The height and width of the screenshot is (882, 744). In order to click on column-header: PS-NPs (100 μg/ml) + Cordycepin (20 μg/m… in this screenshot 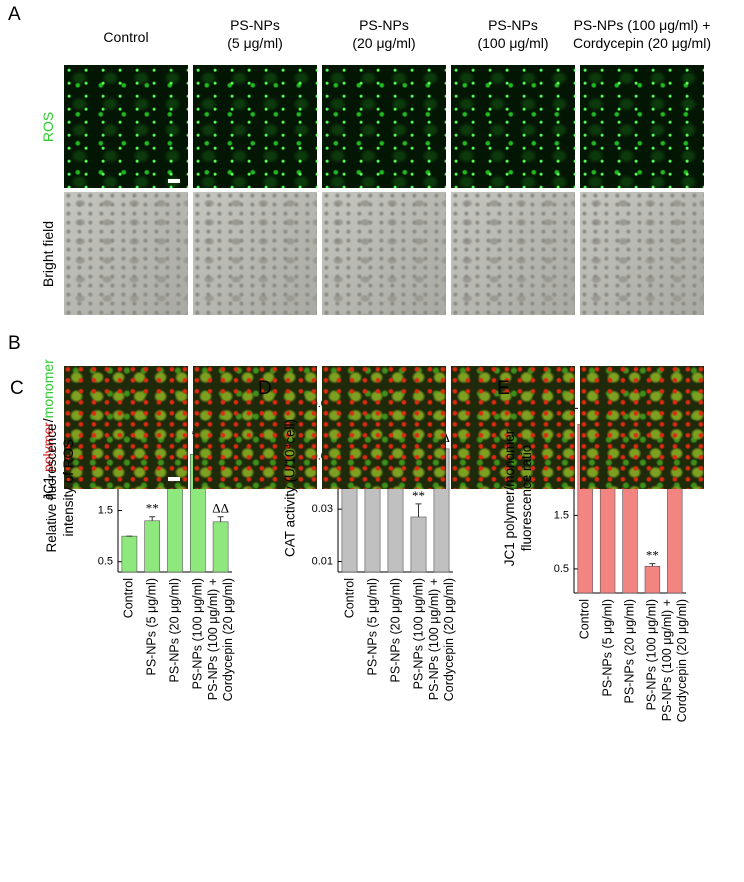, I will do `click(641, 34)`.